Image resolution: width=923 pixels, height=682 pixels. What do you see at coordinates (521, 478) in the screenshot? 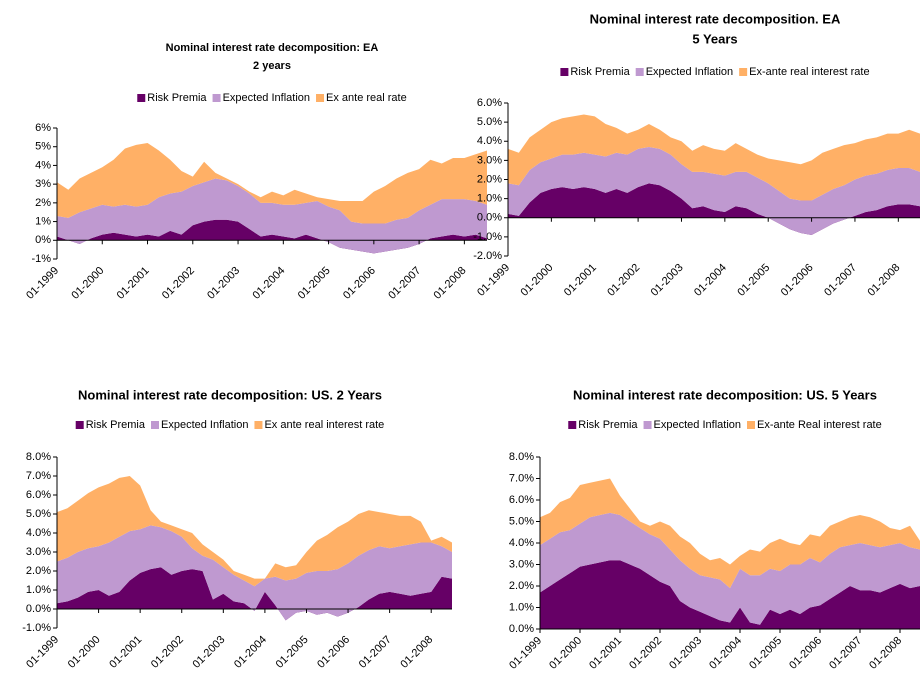
I see `y-tick-label: 7.0%` at bounding box center [521, 478].